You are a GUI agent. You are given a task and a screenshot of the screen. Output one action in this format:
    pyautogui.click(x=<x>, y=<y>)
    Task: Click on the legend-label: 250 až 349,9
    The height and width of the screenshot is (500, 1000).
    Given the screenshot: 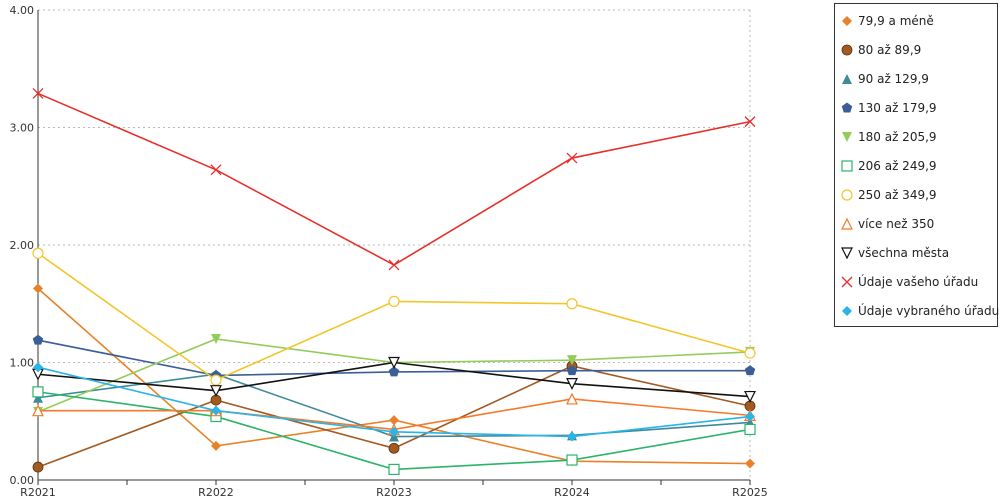 What is the action you would take?
    pyautogui.click(x=897, y=195)
    